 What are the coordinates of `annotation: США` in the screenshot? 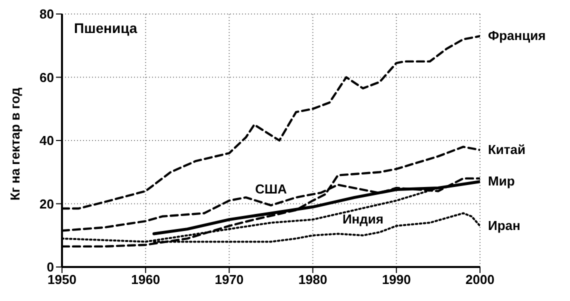 It's located at (271, 188).